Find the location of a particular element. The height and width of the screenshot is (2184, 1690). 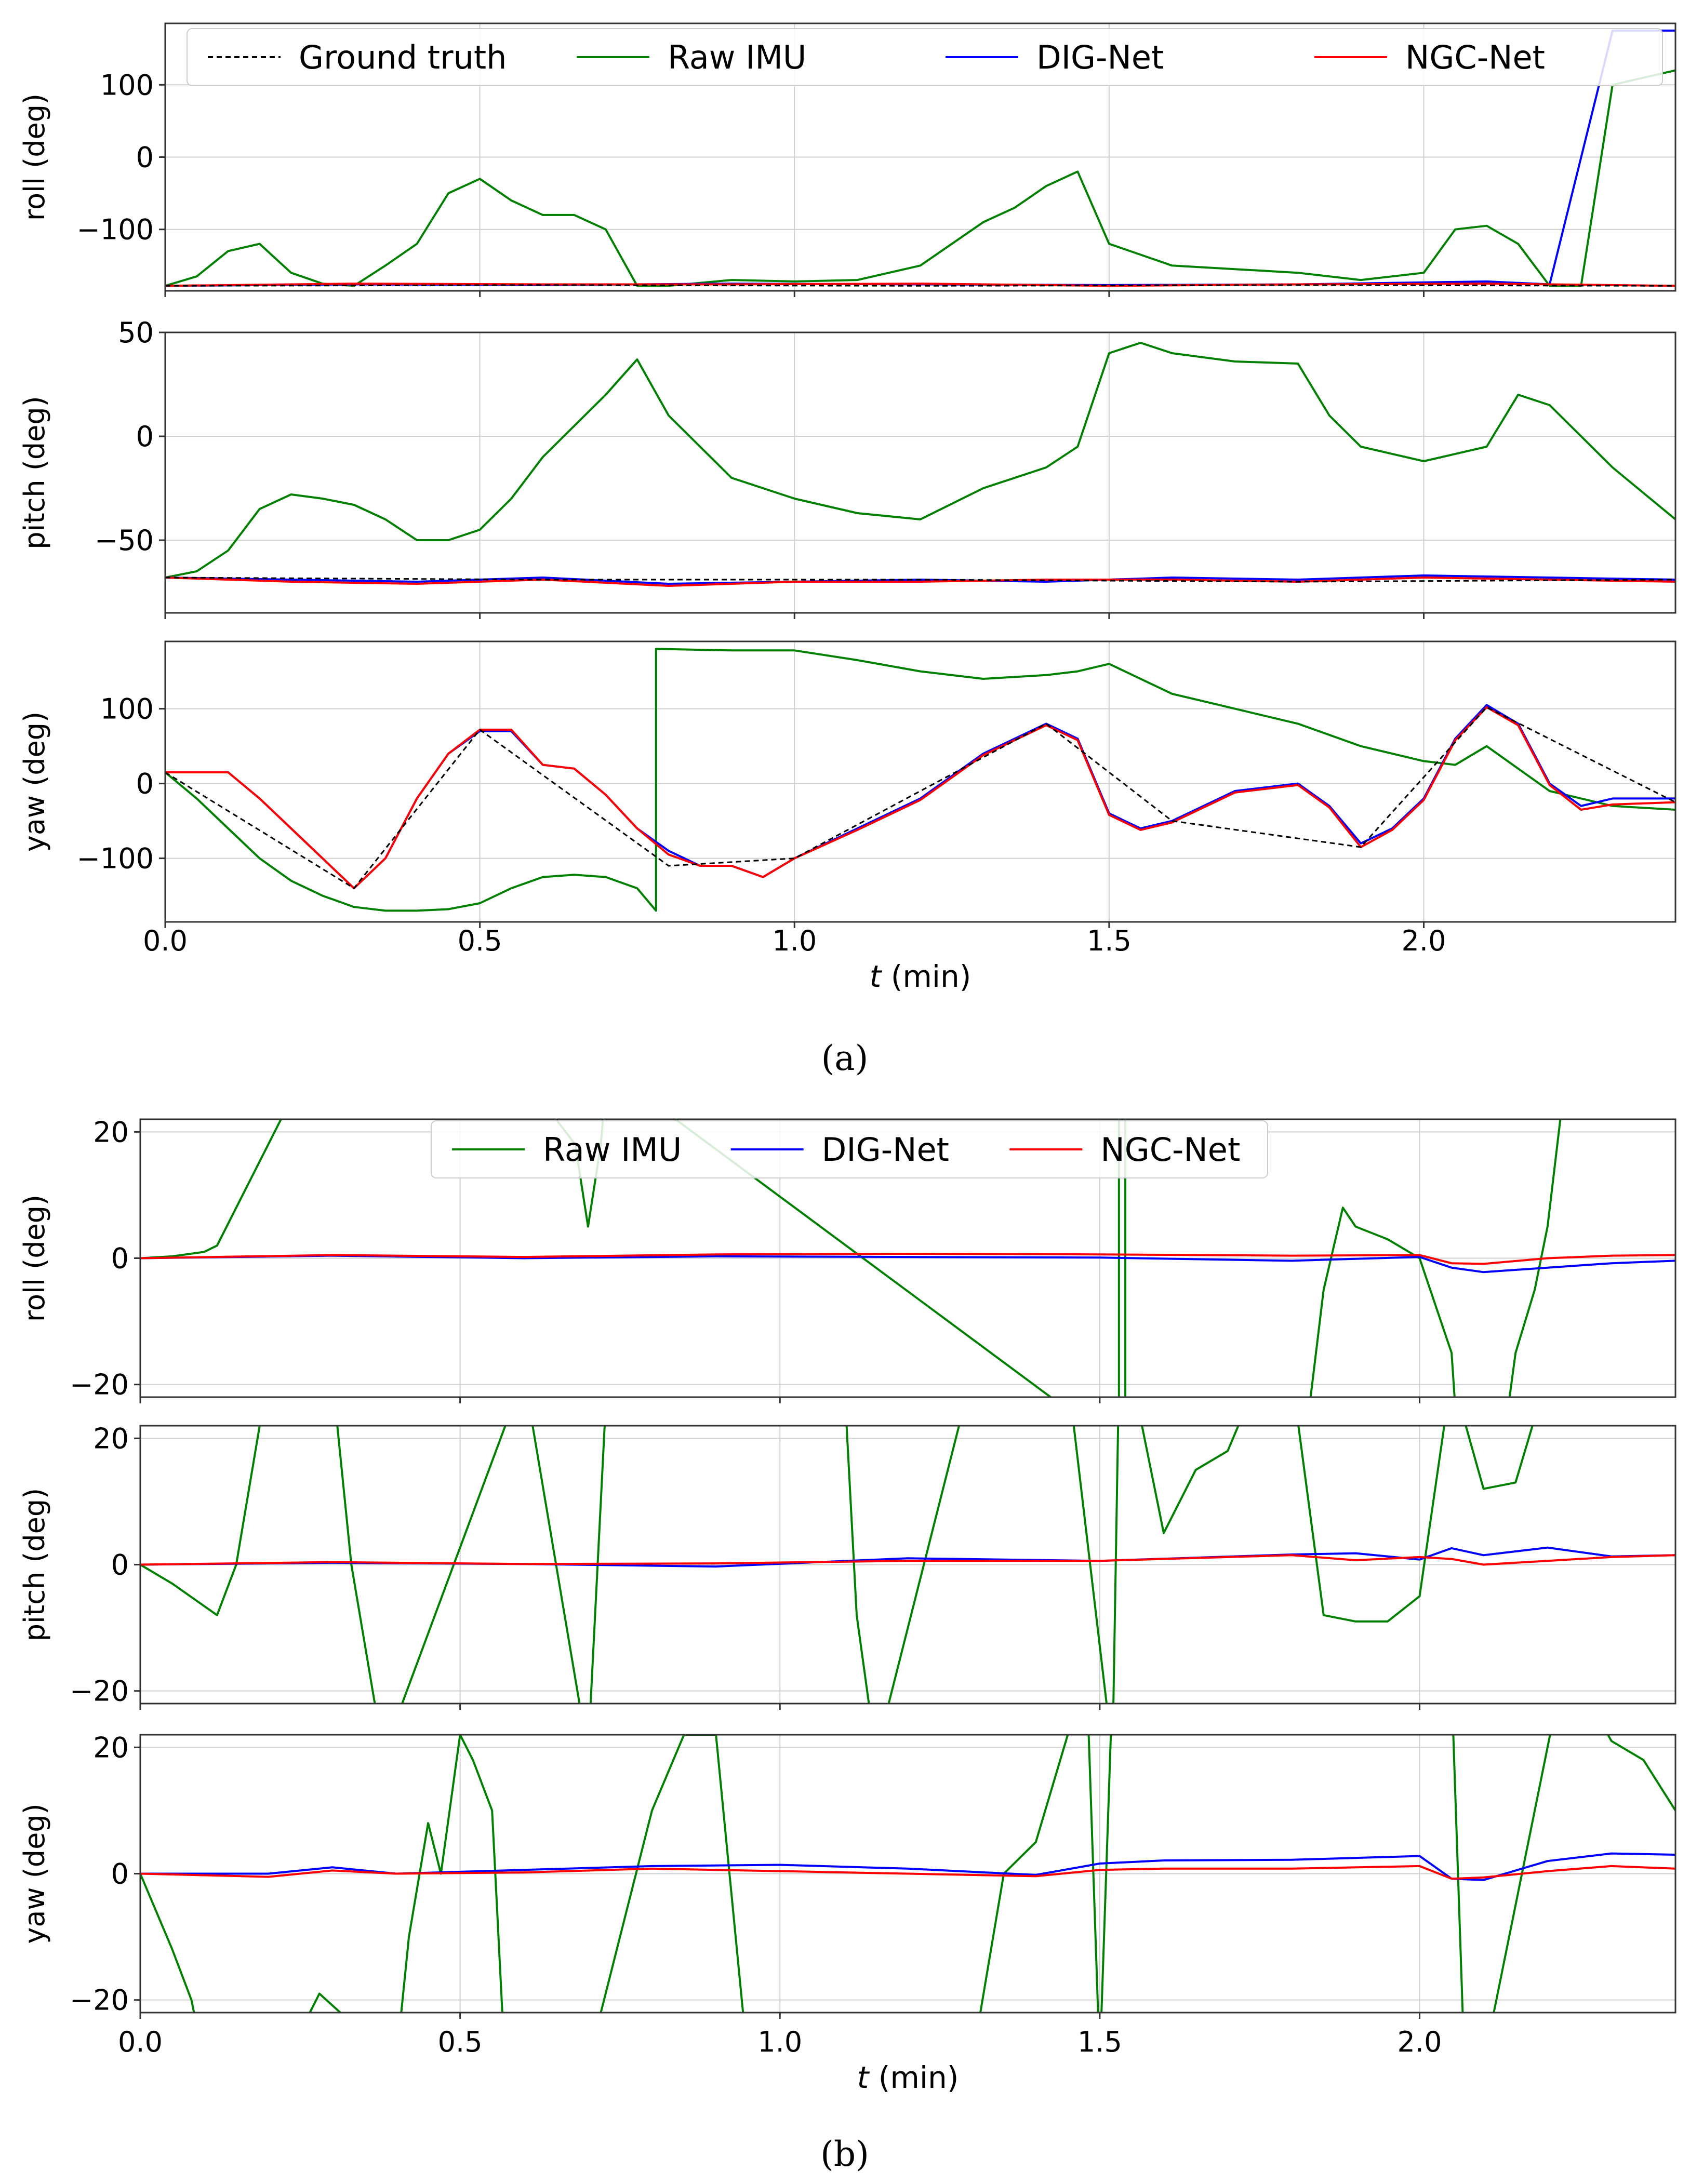

panel-b-roll-deg-series-ngc-net is located at coordinates (907, 1259).